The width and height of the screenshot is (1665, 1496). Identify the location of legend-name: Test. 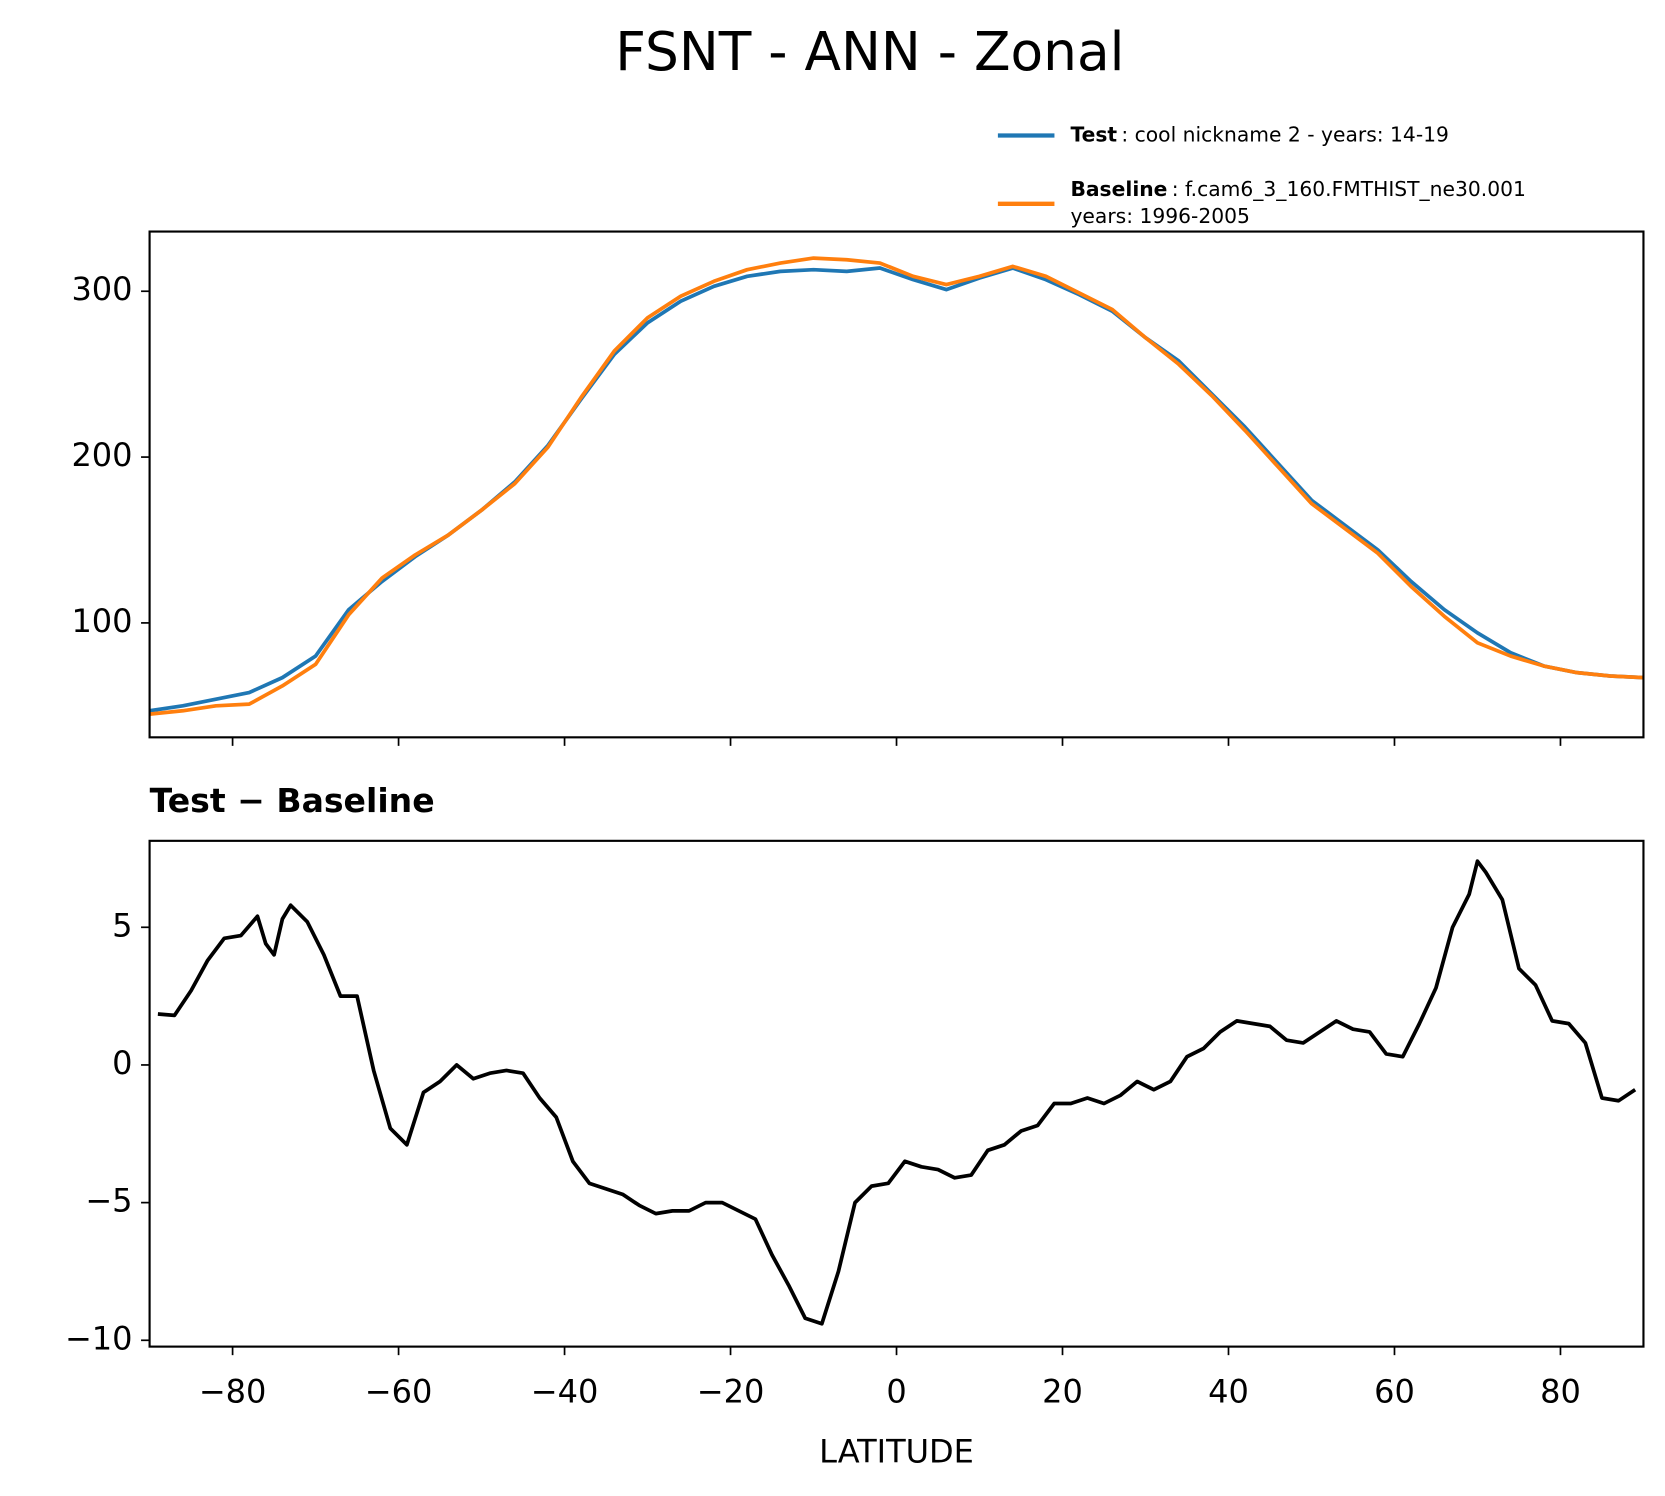
(1093, 134).